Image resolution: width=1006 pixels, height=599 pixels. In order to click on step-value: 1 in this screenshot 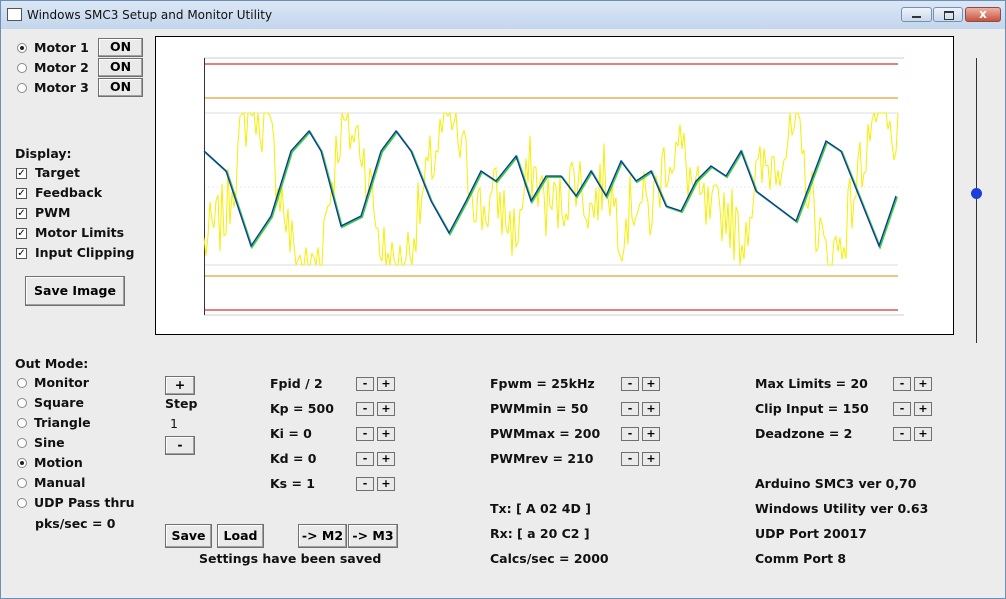, I will do `click(174, 423)`.